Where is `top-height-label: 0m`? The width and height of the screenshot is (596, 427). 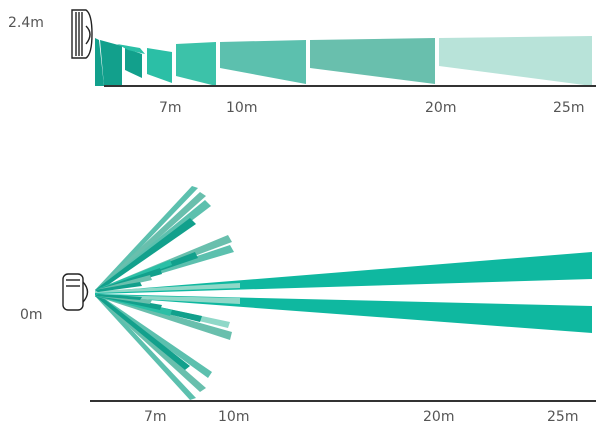
top-height-label: 0m is located at coordinates (31, 315).